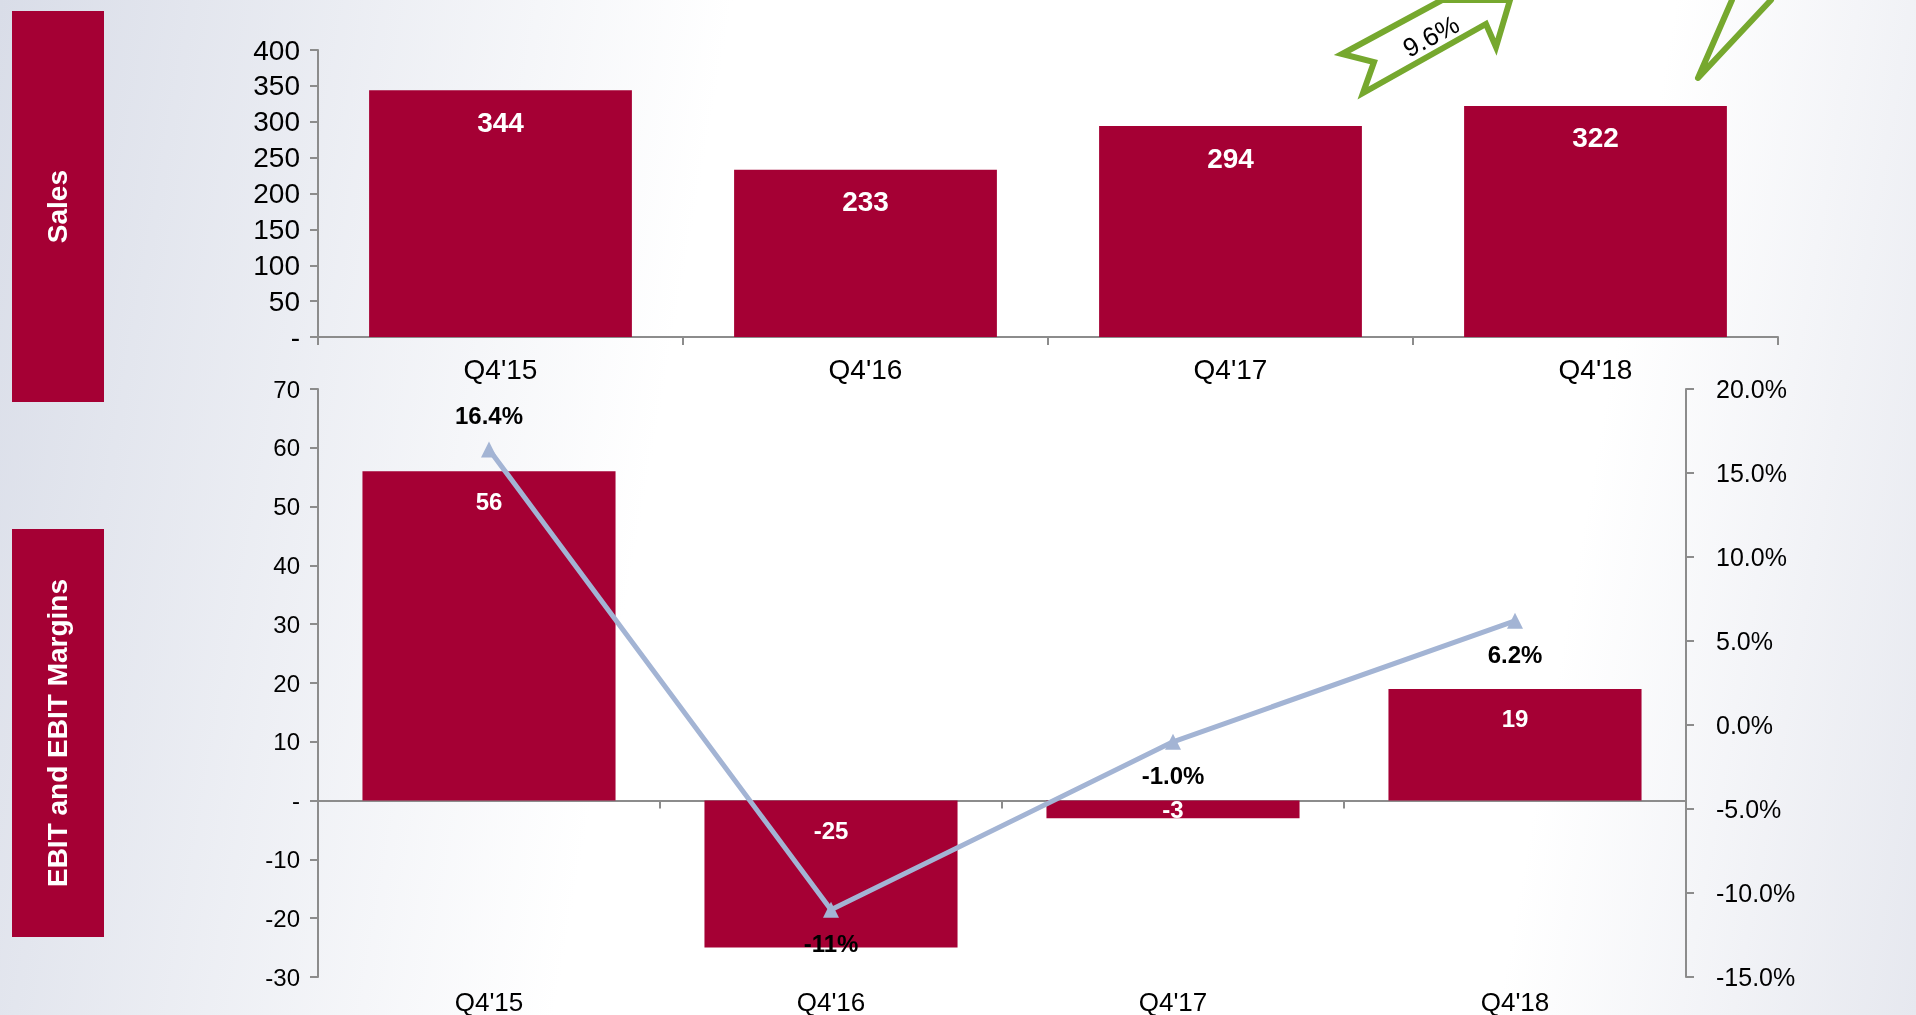  Describe the element at coordinates (1751, 389) in the screenshot. I see `y2-tick-label: 20.0%` at that location.